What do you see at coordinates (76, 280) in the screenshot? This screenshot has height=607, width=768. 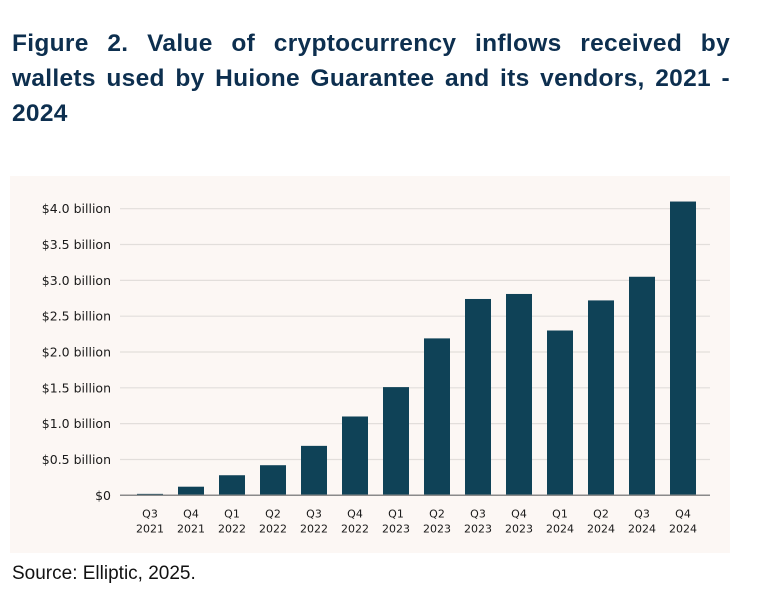 I see `y-tick-label: $3.0 billion` at bounding box center [76, 280].